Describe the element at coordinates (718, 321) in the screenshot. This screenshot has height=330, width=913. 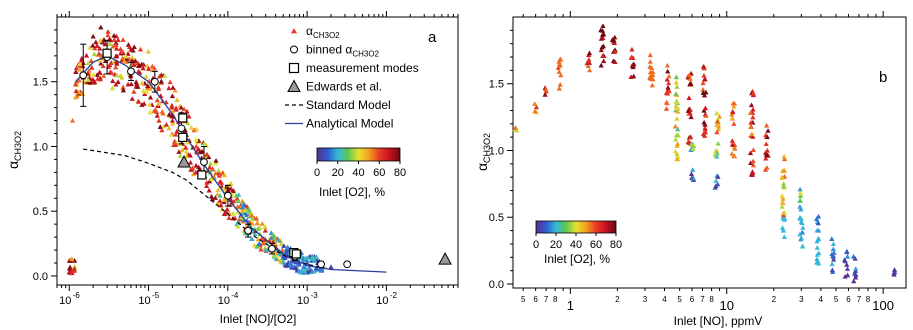
I see `panel-b-x-axis-label: Inlet [NO], ppmV` at that location.